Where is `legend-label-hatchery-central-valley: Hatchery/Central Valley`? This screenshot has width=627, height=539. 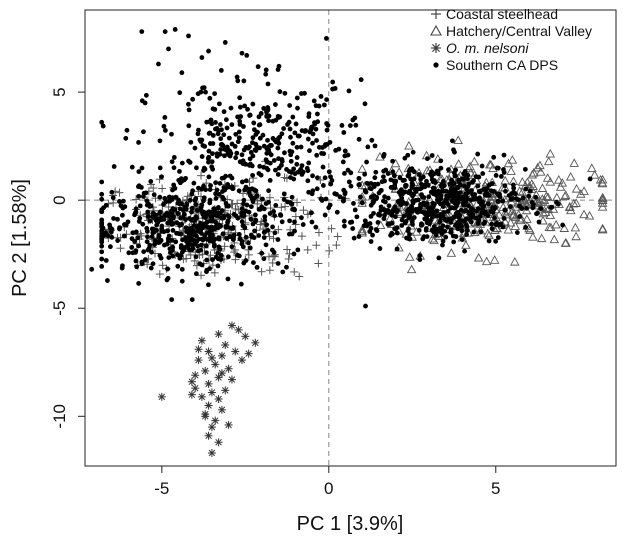 legend-label-hatchery-central-valley: Hatchery/Central Valley is located at coordinates (519, 31).